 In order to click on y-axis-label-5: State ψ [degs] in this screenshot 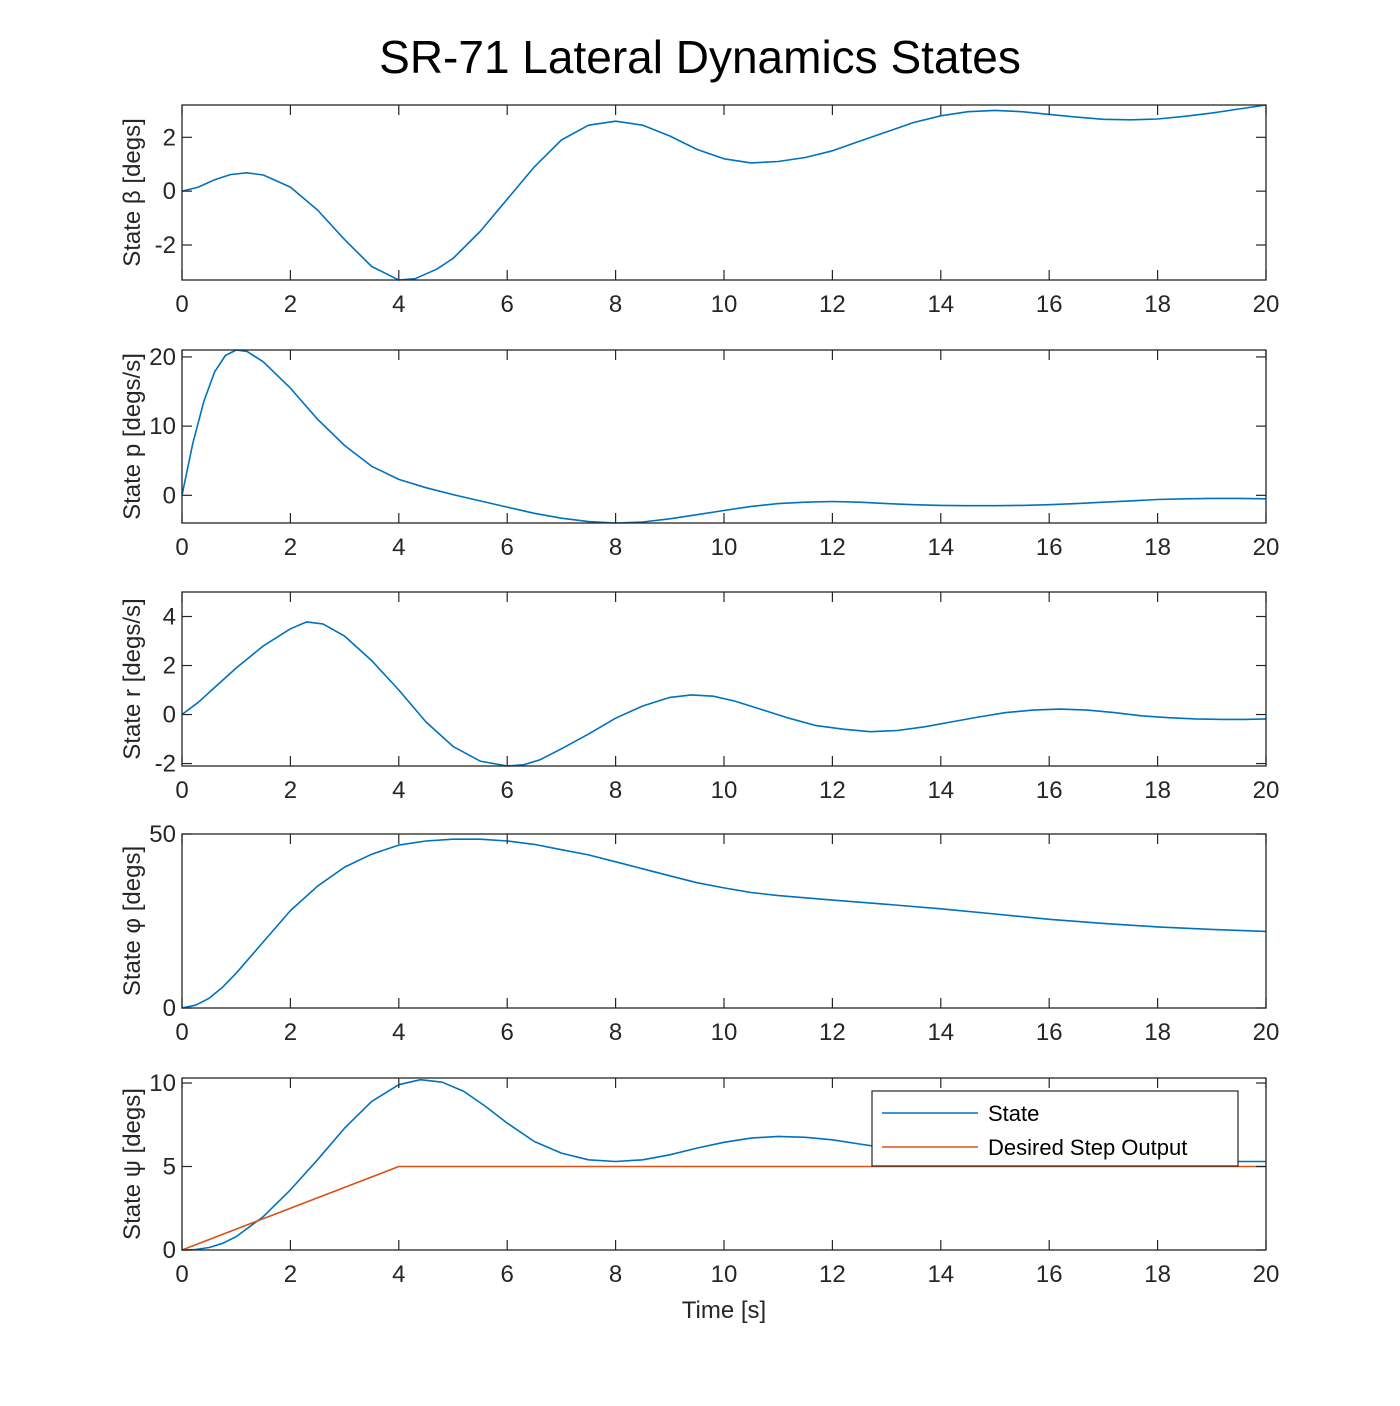, I will do `click(132, 1164)`.